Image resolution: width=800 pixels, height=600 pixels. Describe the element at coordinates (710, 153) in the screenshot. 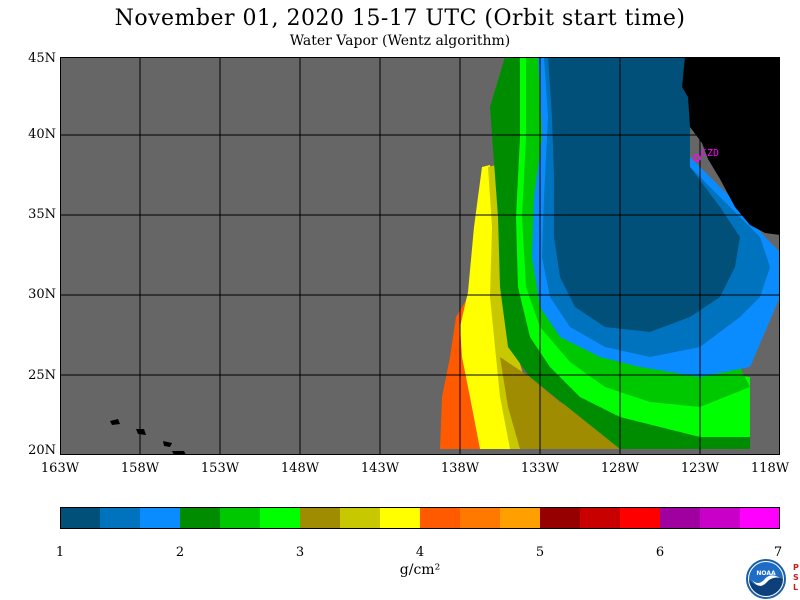

I see `station-label: CZD` at that location.